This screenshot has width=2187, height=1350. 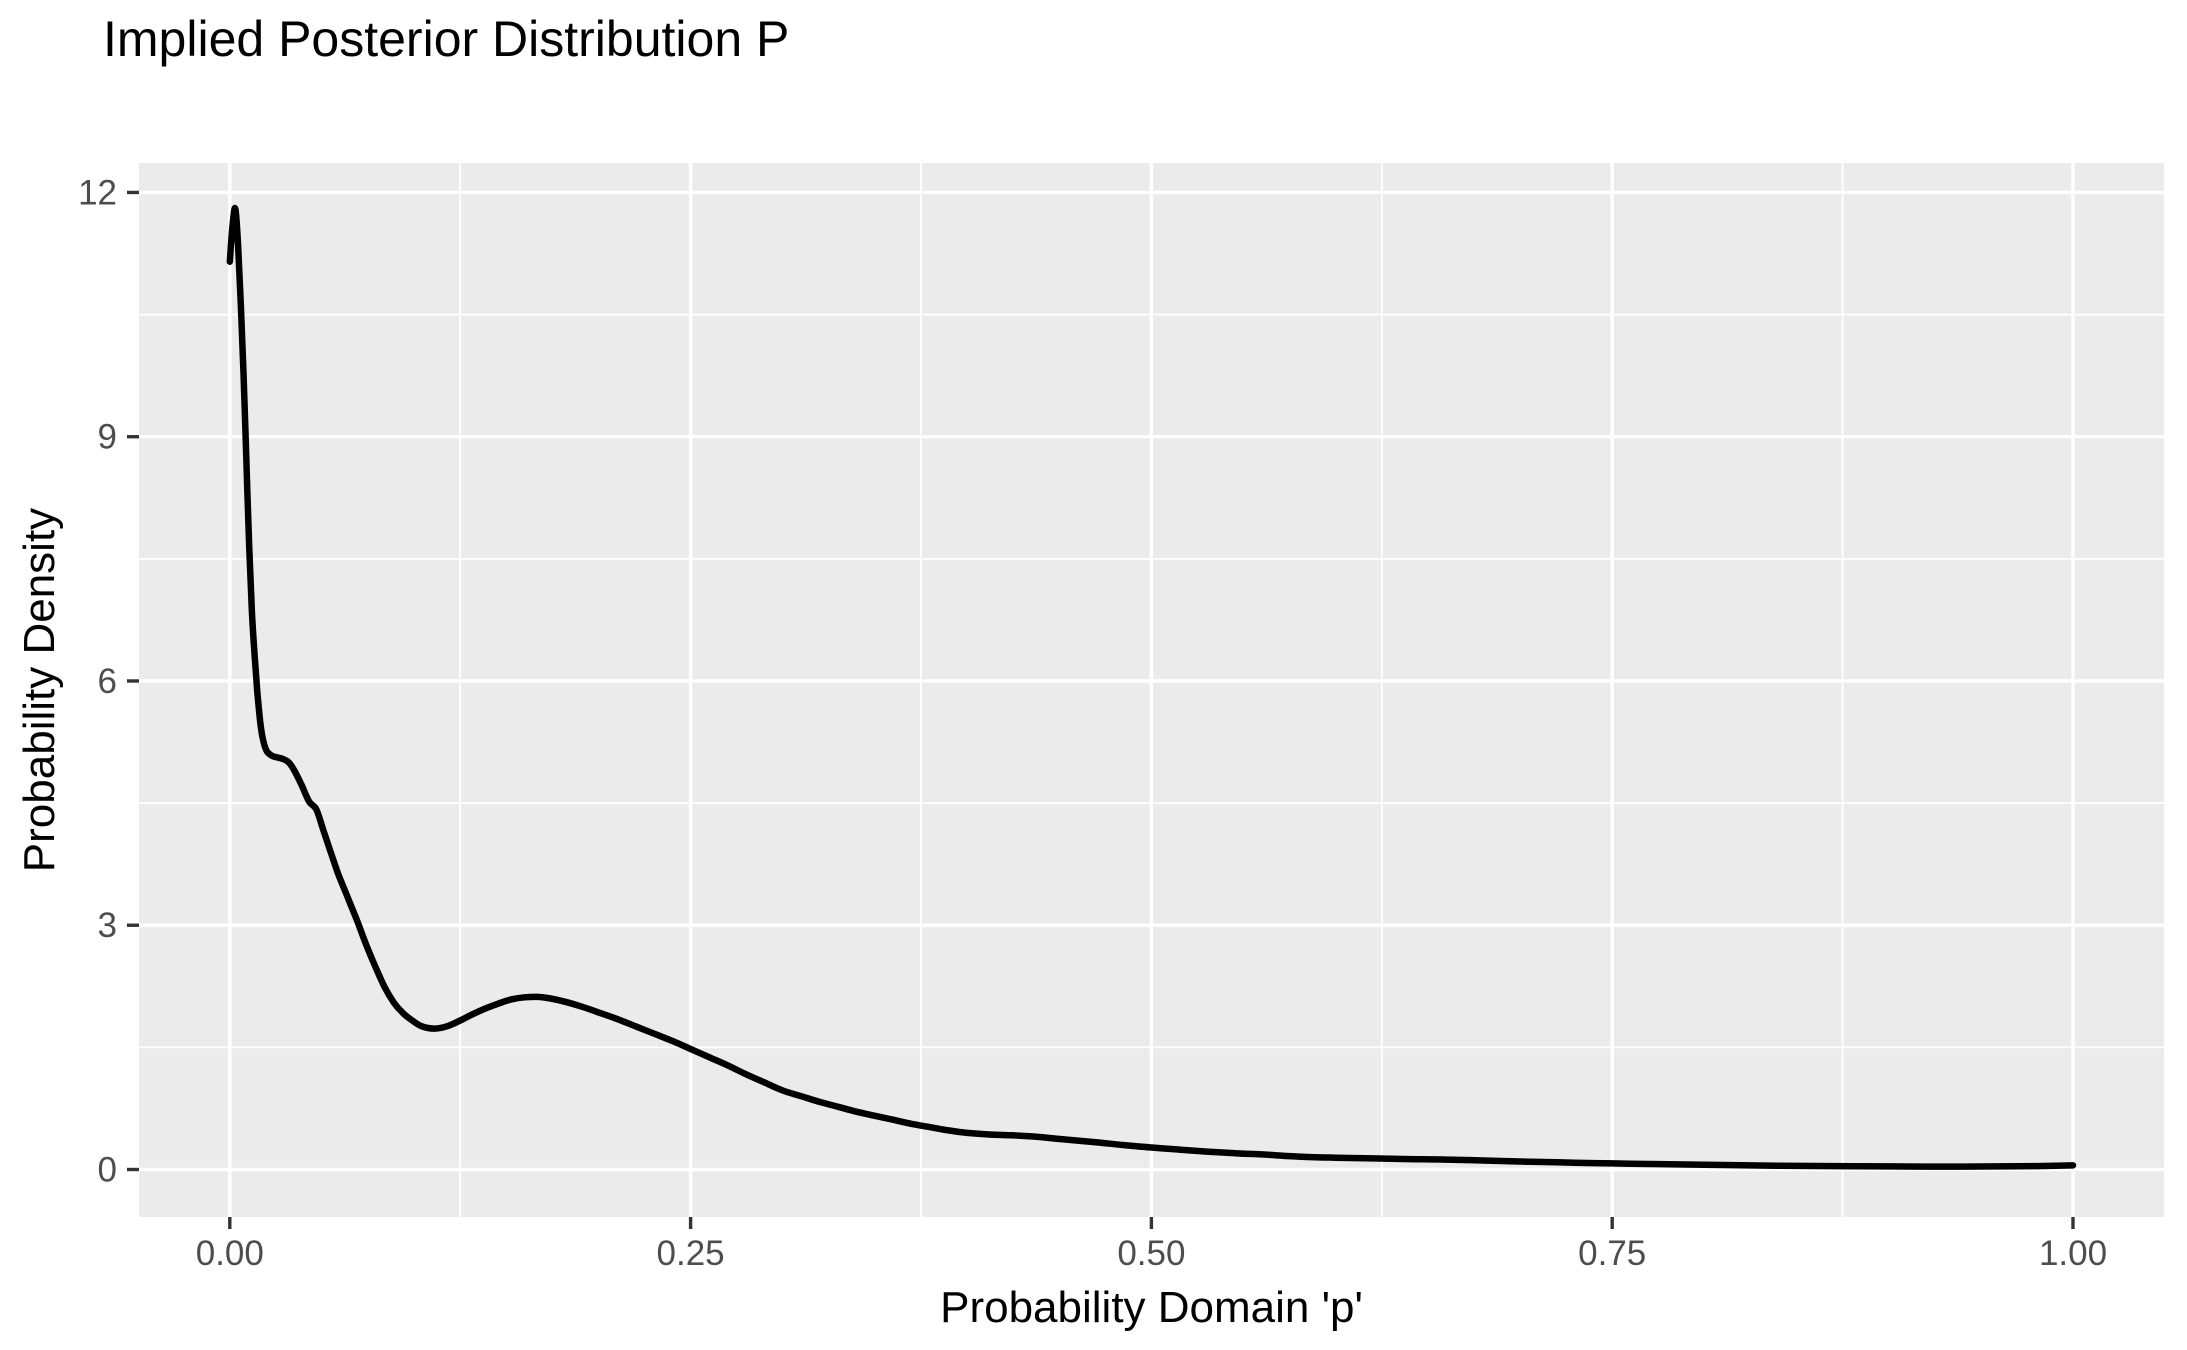 What do you see at coordinates (107, 1170) in the screenshot?
I see `y-tick-label: 0` at bounding box center [107, 1170].